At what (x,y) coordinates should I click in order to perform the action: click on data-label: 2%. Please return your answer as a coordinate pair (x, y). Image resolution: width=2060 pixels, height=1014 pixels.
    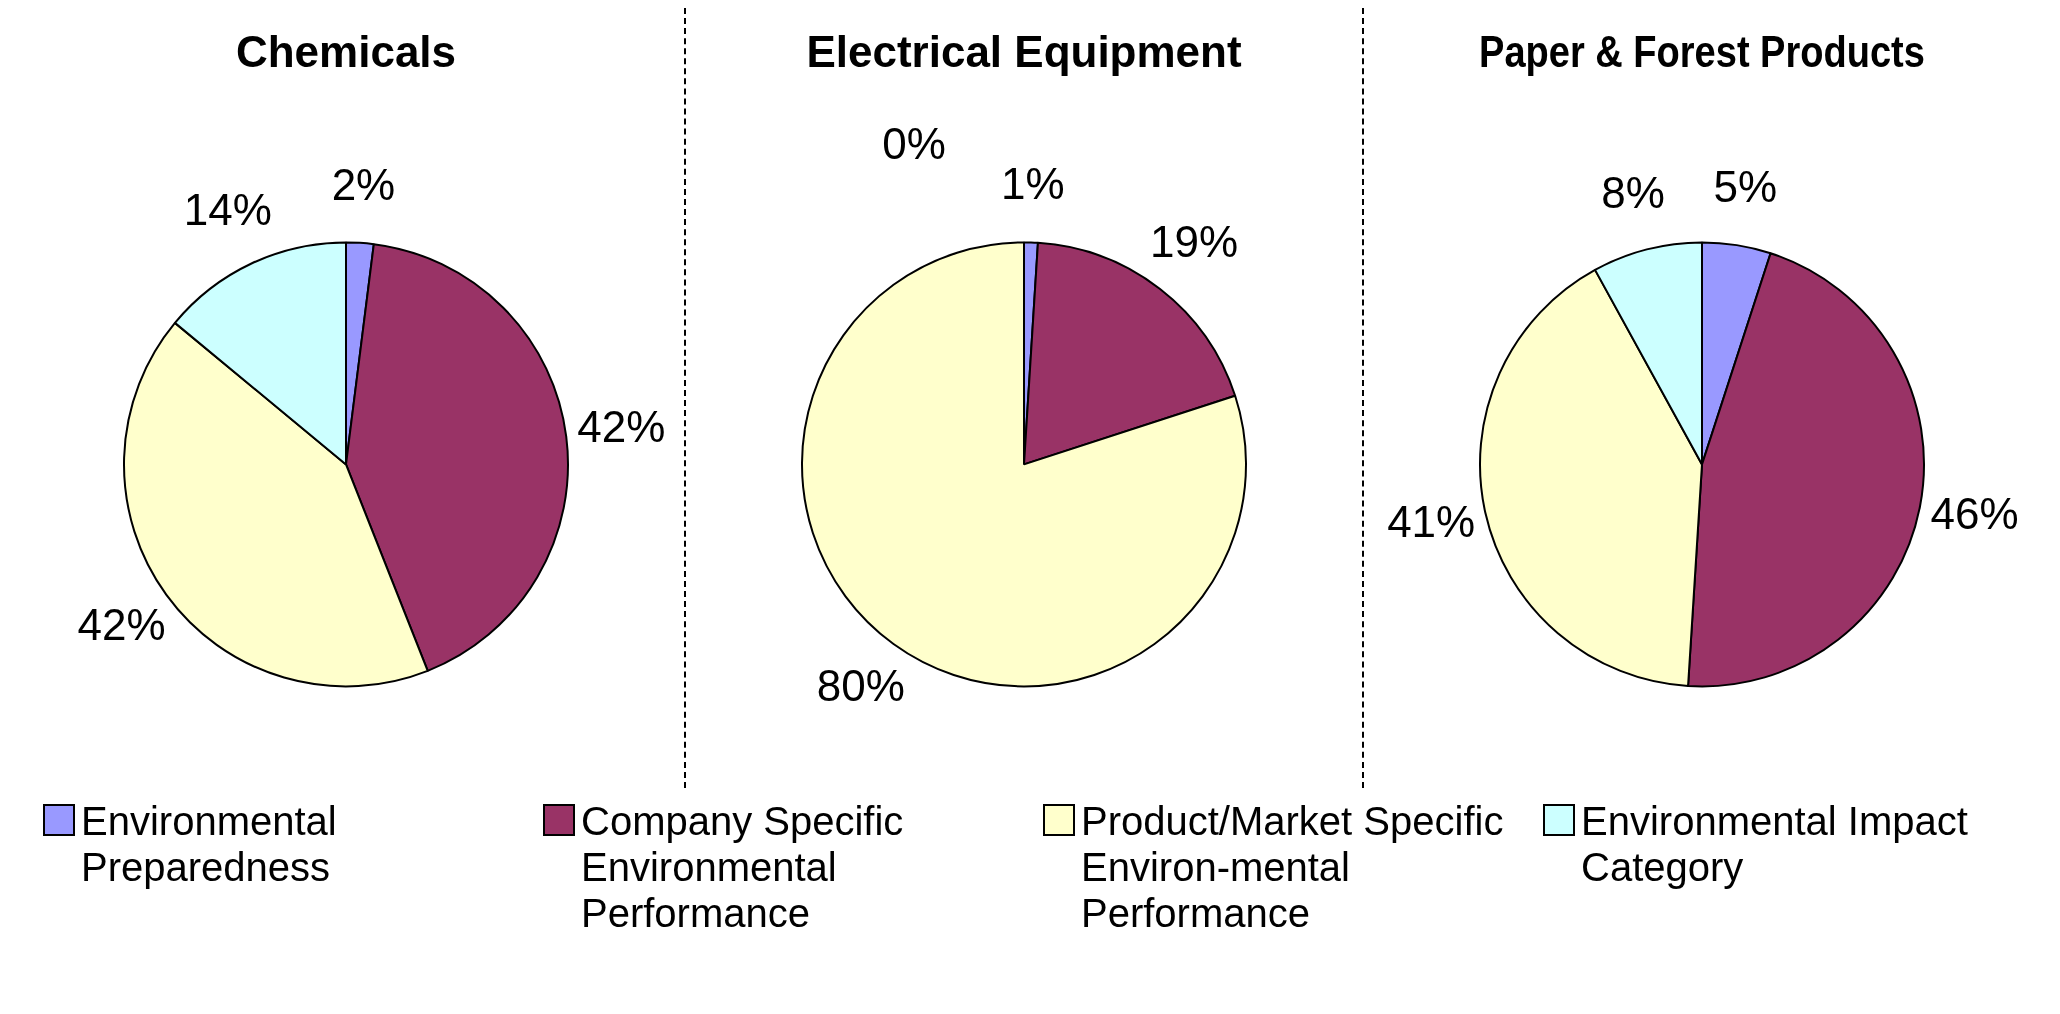
    Looking at the image, I should click on (363, 184).